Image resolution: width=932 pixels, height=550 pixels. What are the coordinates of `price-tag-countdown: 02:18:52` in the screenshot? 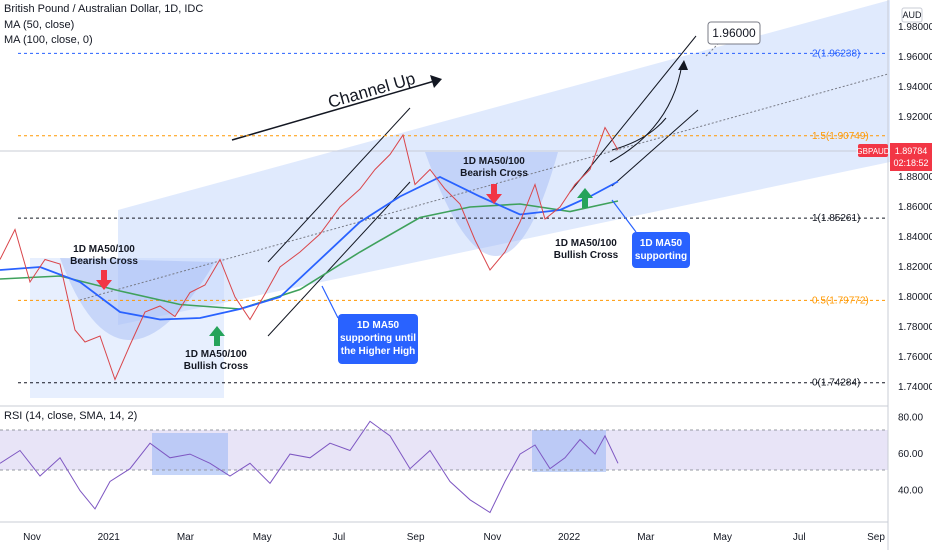 It's located at (910, 163).